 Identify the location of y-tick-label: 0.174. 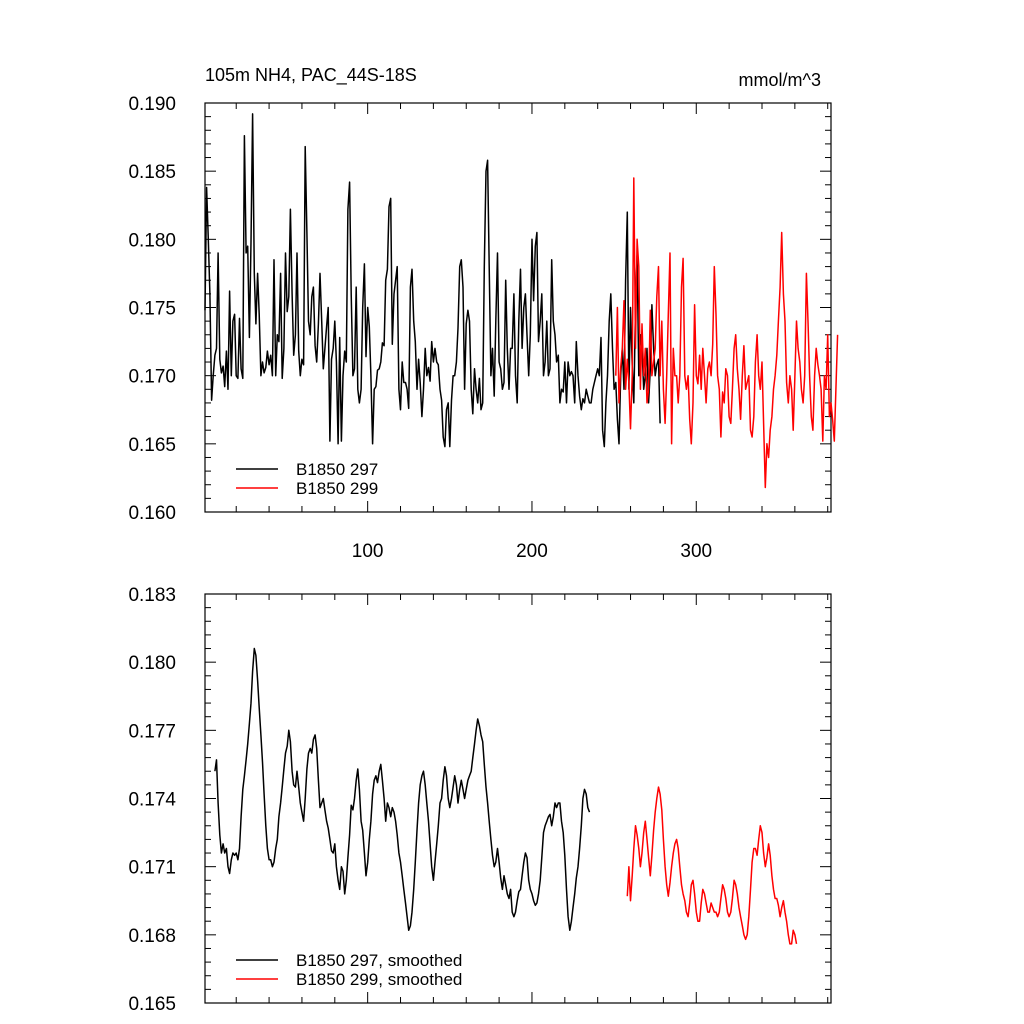
(152, 800).